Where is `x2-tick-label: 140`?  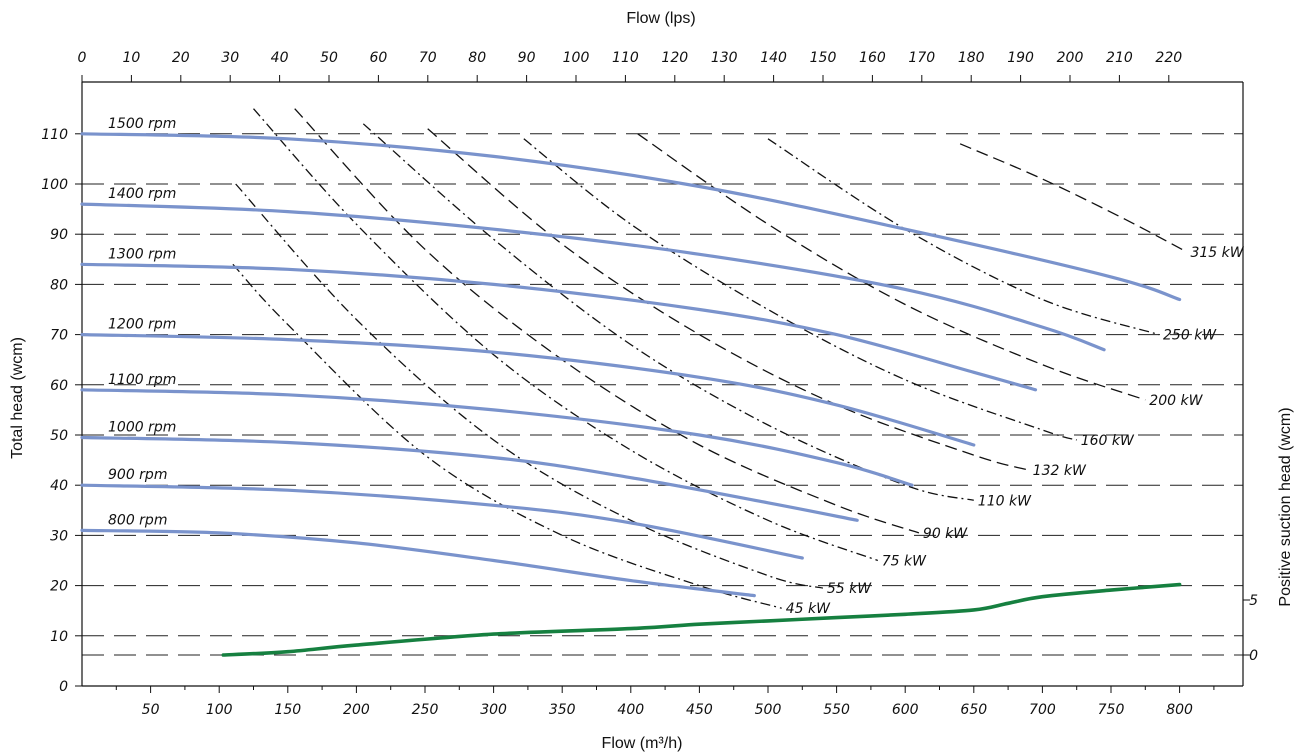 x2-tick-label: 140 is located at coordinates (773, 58).